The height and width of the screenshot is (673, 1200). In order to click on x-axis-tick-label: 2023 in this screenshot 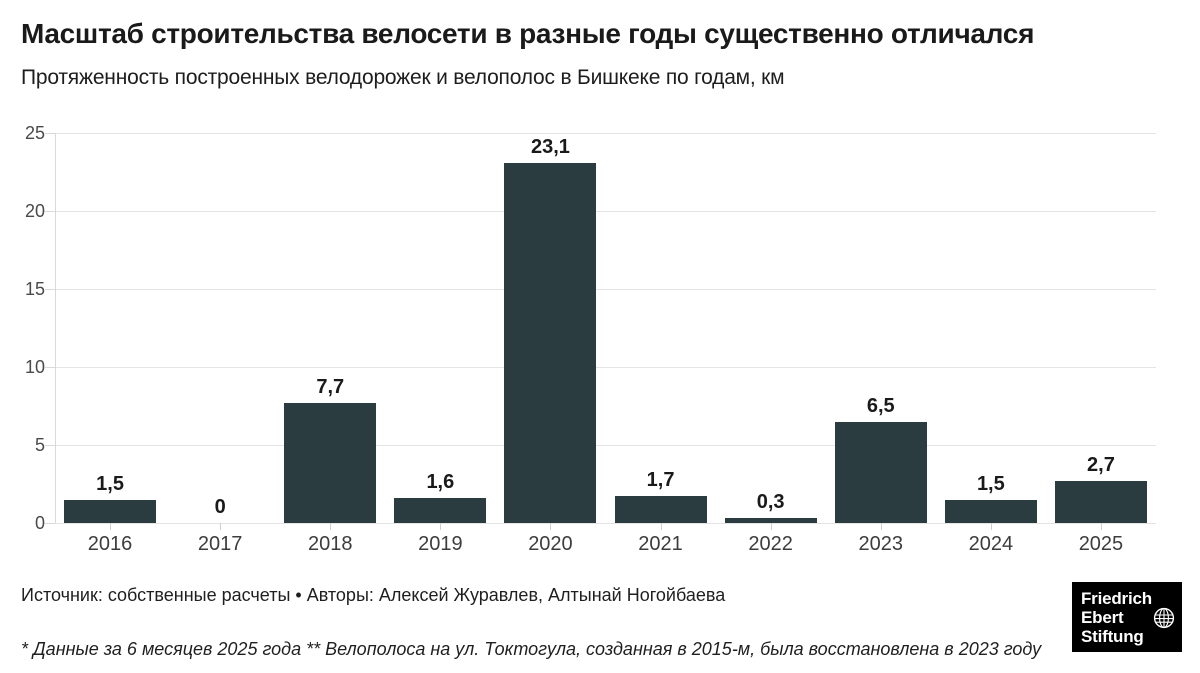, I will do `click(881, 544)`.